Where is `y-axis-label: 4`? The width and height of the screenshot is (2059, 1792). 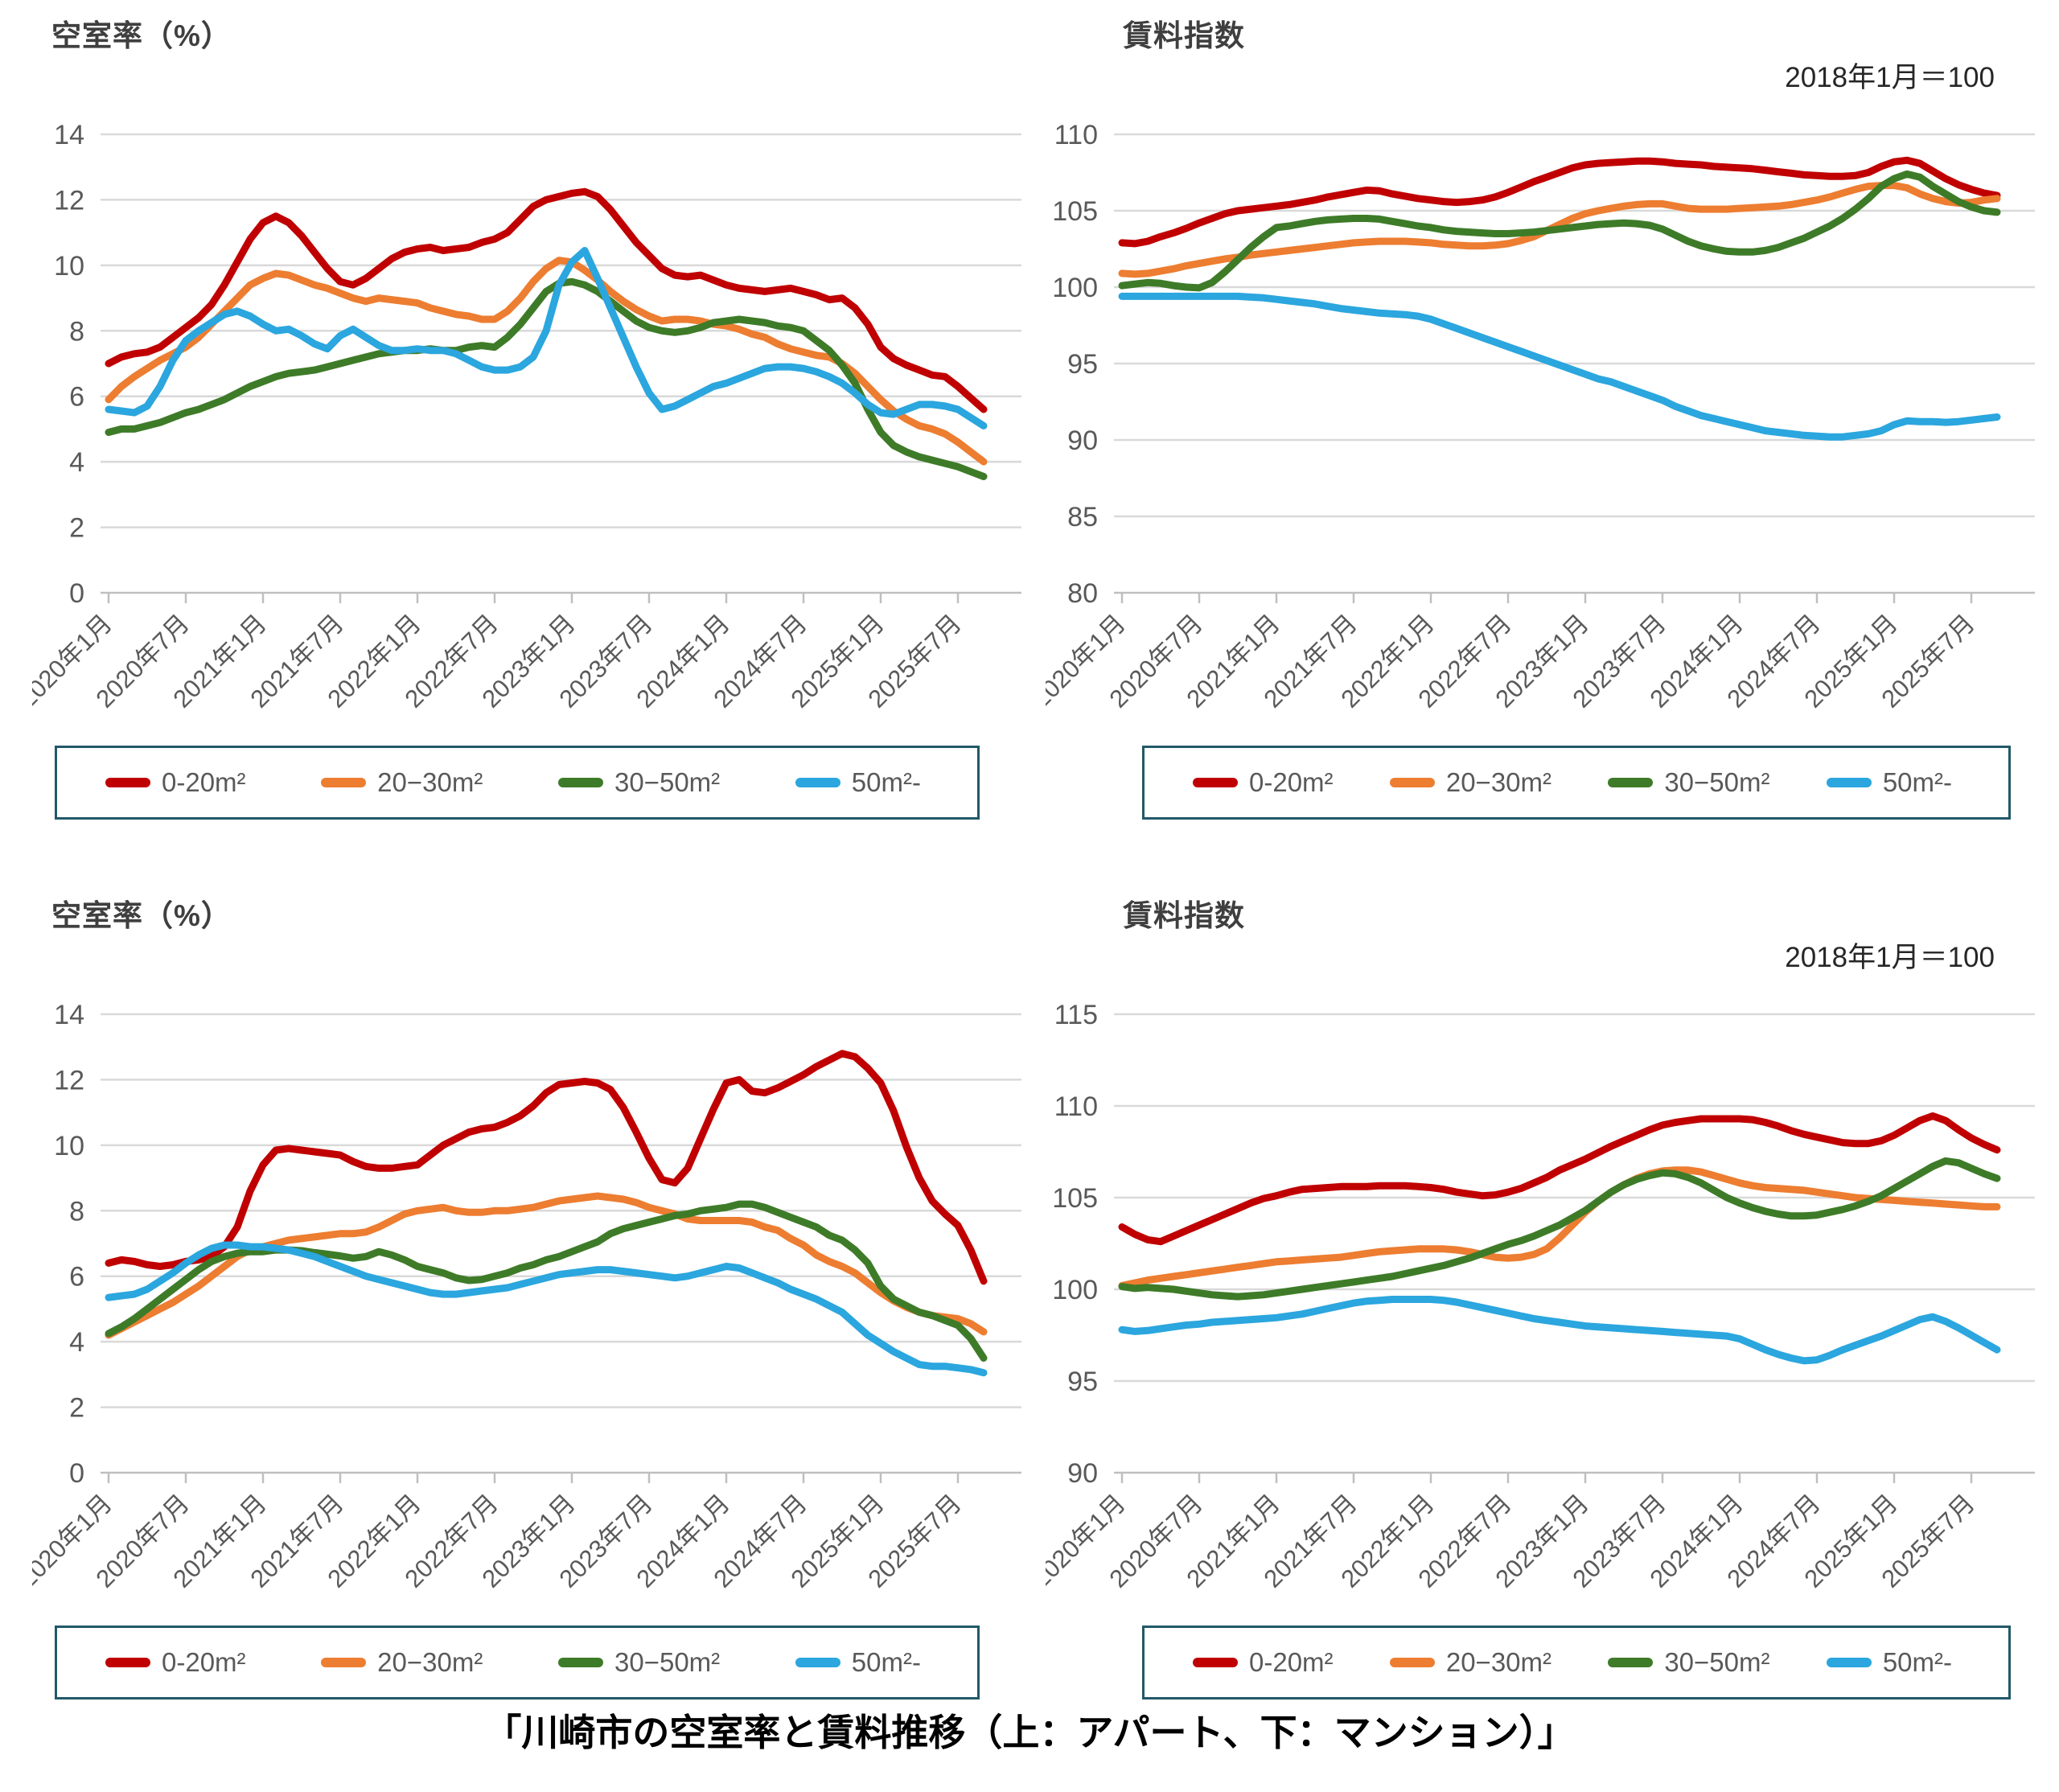
y-axis-label: 4 is located at coordinates (76, 462).